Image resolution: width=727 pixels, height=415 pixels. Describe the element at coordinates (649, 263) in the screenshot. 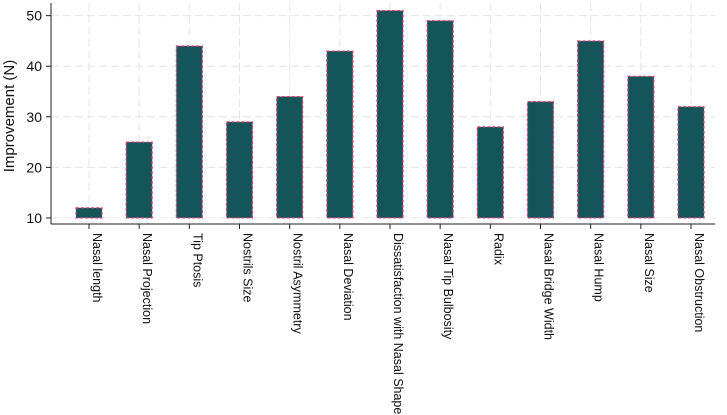

I see `x-category-label: Nasal Size` at that location.